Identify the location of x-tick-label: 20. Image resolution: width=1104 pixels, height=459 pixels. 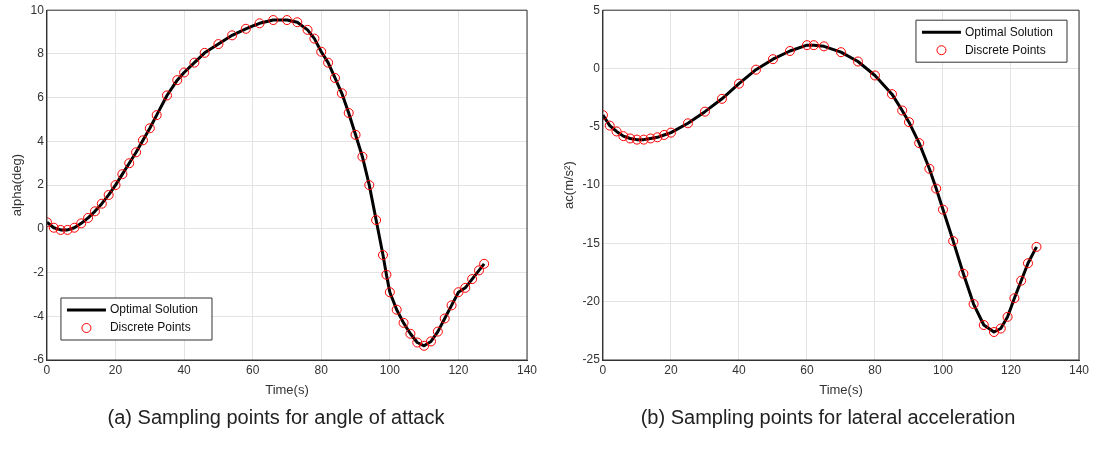
(115, 369).